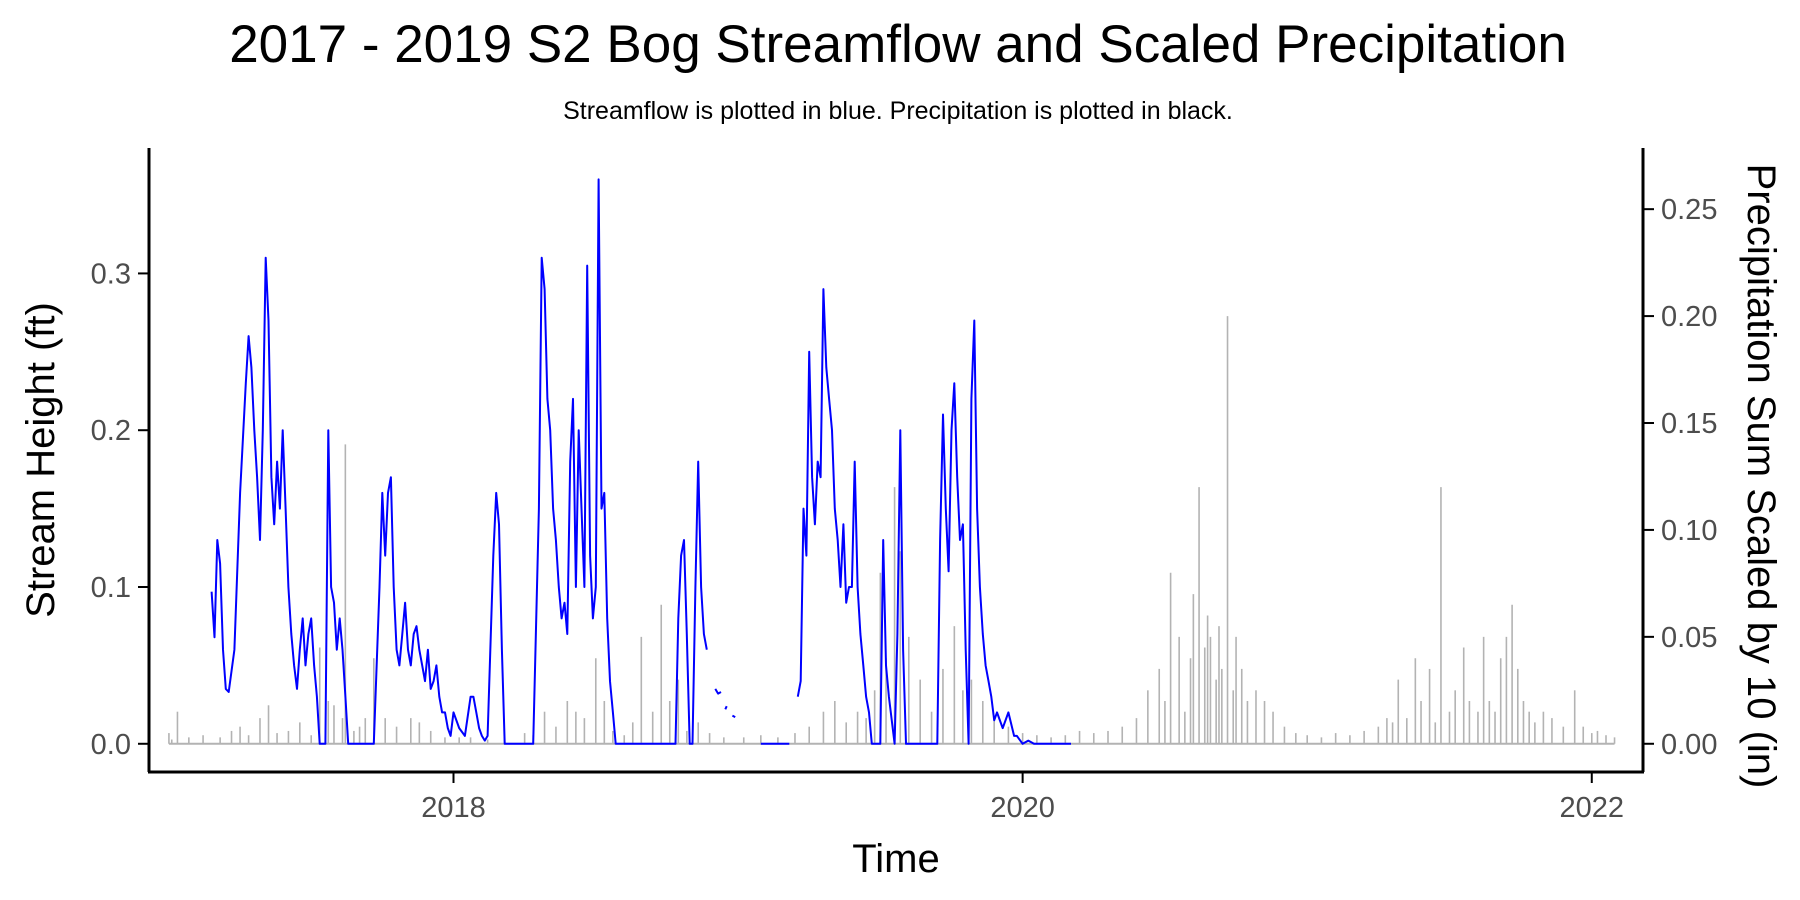 The height and width of the screenshot is (900, 1800). Describe the element at coordinates (1689, 531) in the screenshot. I see `y2-tick-label: 0.10` at that location.